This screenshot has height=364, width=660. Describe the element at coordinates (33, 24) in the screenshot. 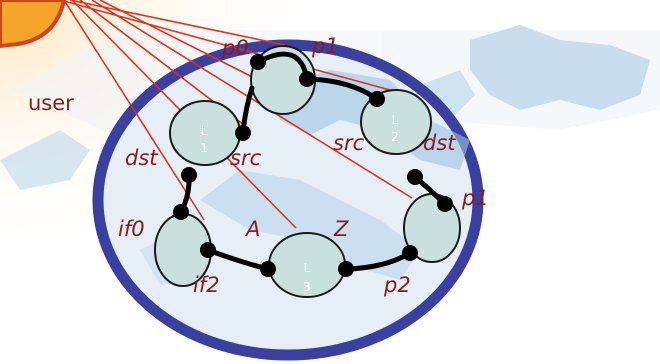

I see `user-badge` at that location.